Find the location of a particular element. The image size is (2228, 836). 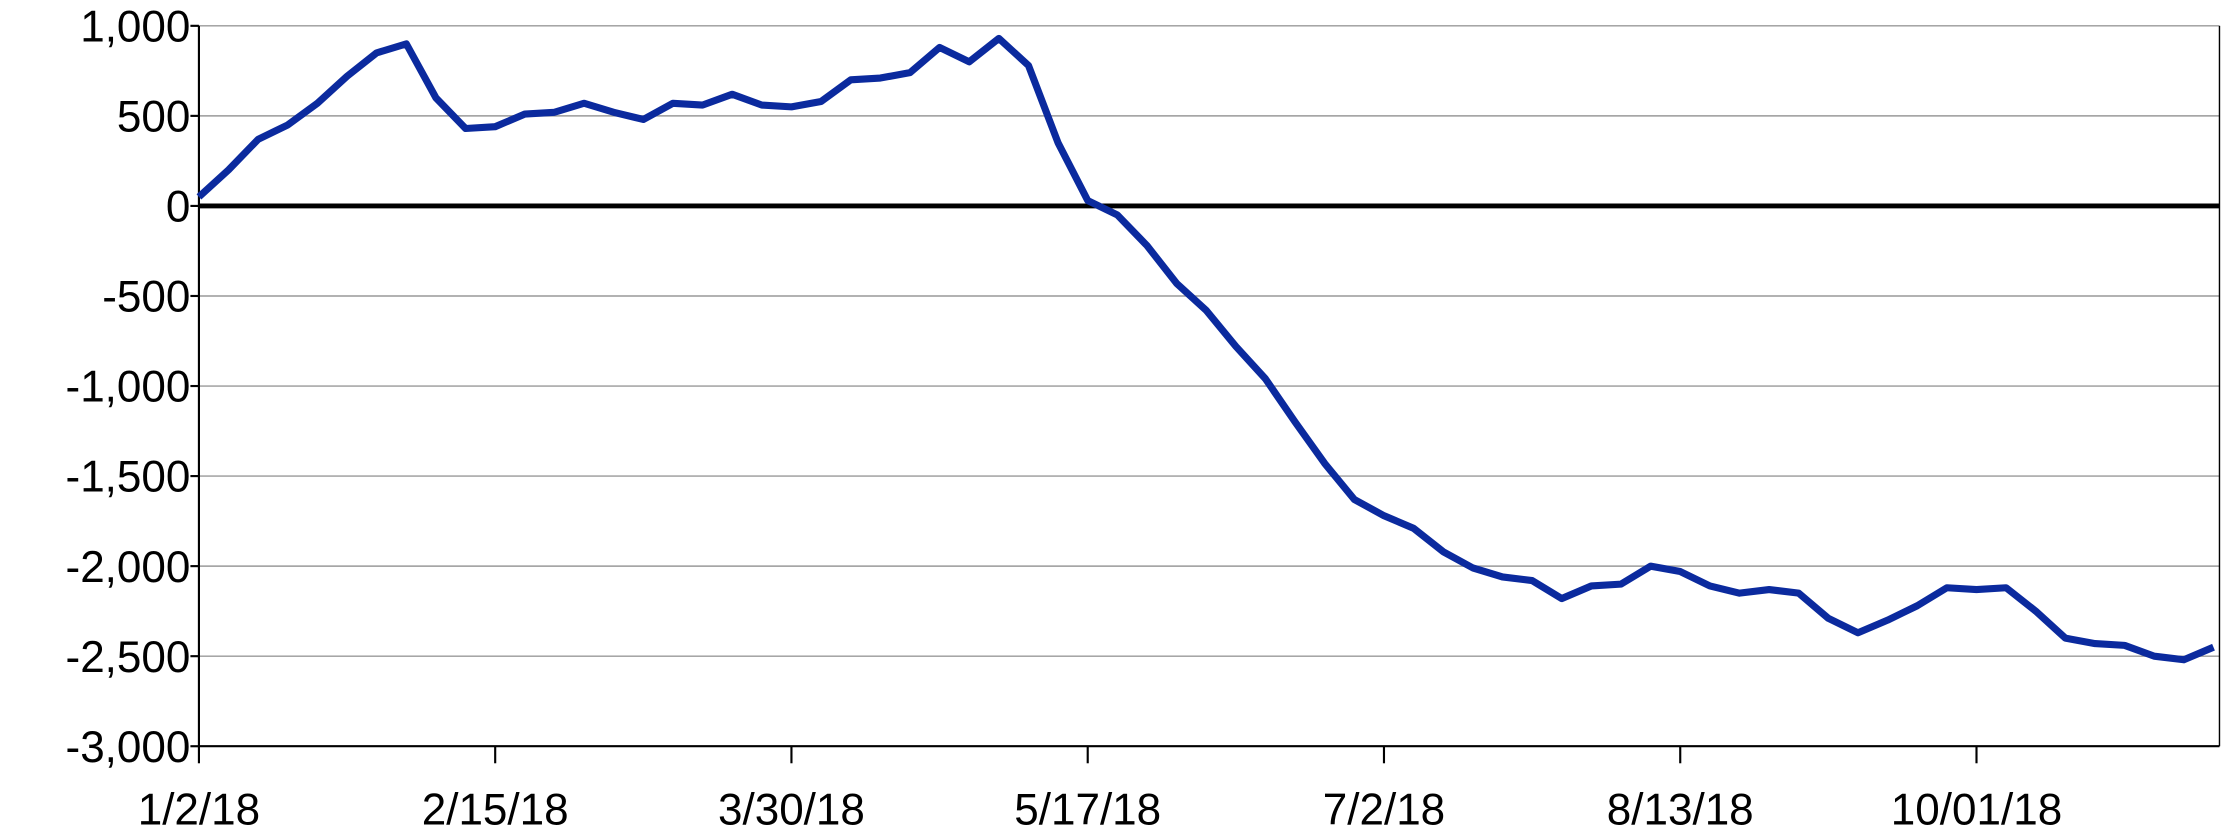

y-tick-label: -2,500 is located at coordinates (128, 657).